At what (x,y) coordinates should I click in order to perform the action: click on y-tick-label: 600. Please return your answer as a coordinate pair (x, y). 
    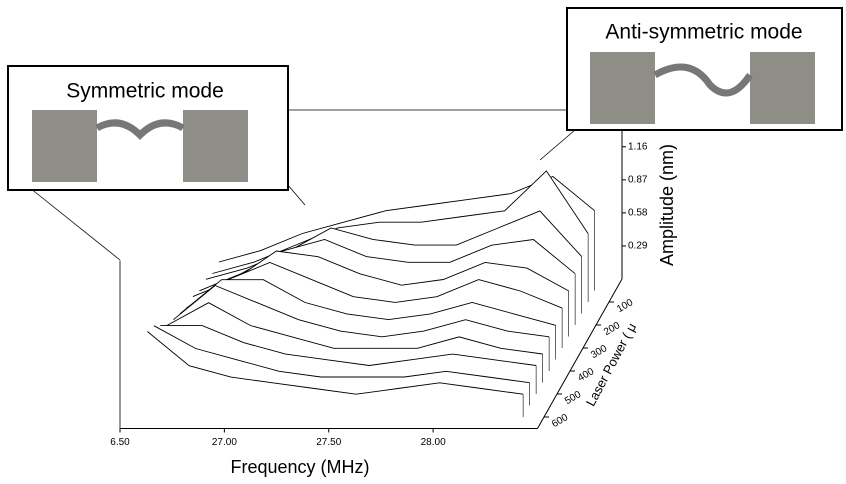
    Looking at the image, I should click on (560, 421).